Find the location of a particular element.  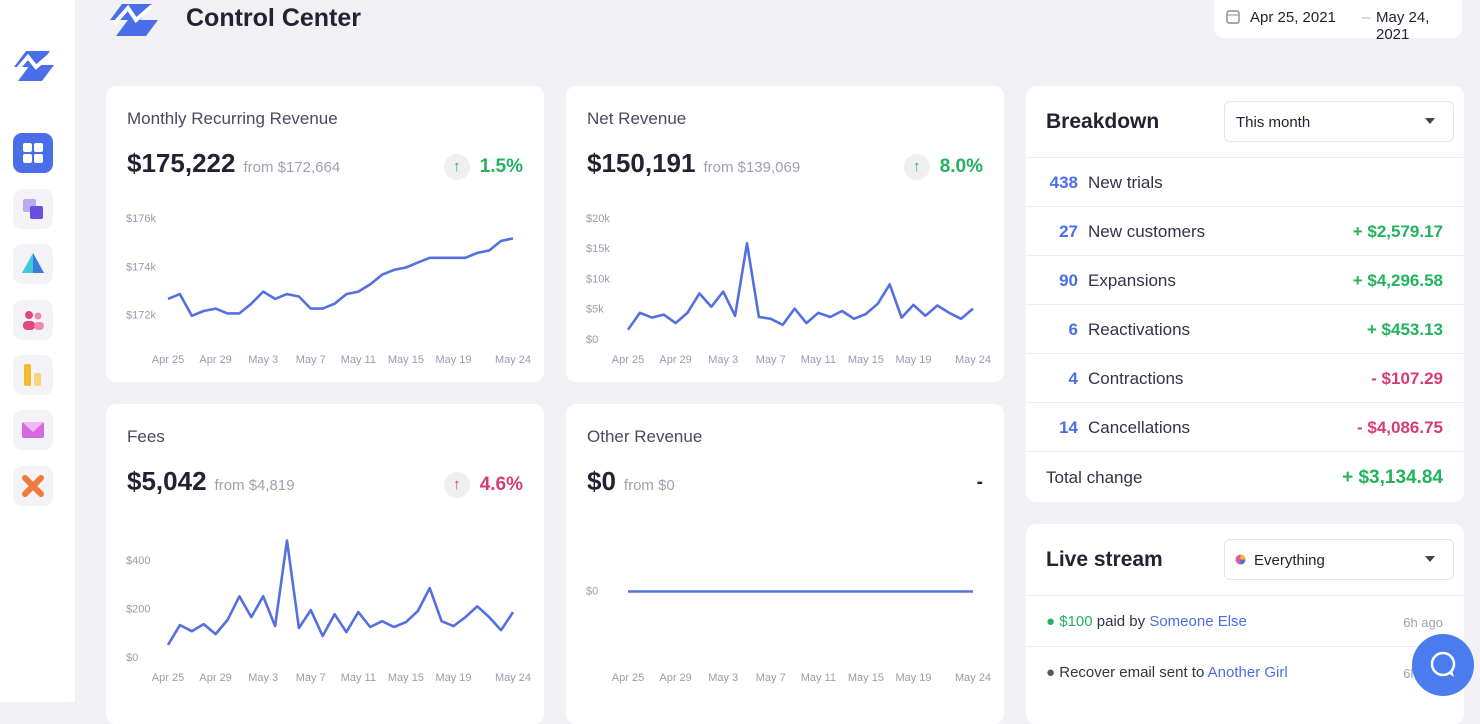

date-range: Apr 25, 2021 – May 24, 2021 is located at coordinates (1338, 21).